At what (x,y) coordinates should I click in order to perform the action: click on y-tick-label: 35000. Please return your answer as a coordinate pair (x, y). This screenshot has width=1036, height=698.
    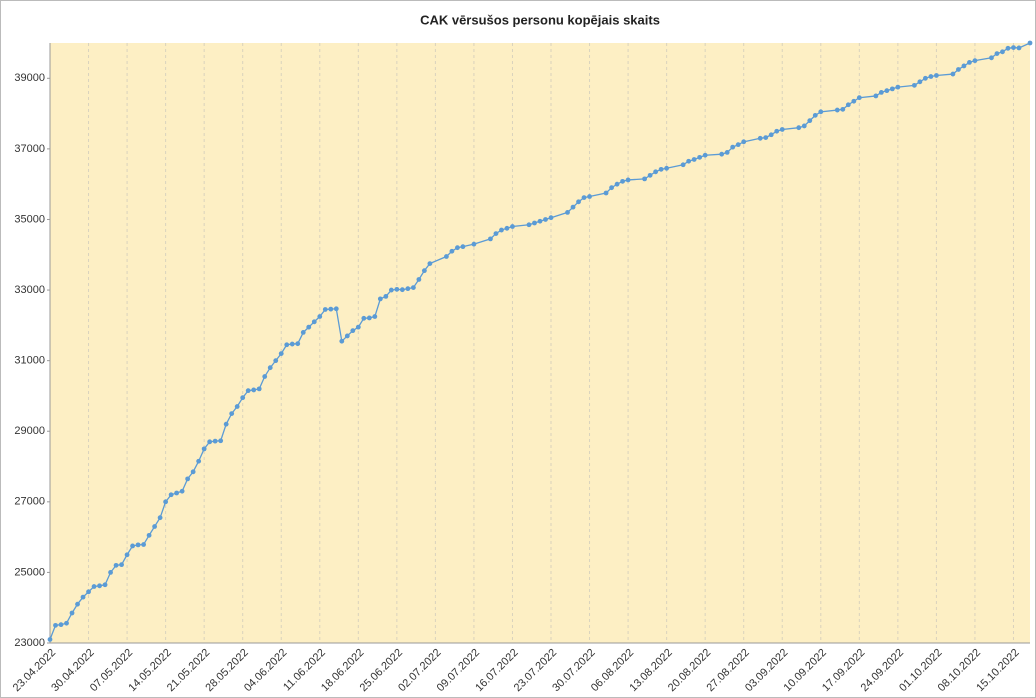
    Looking at the image, I should click on (29, 219).